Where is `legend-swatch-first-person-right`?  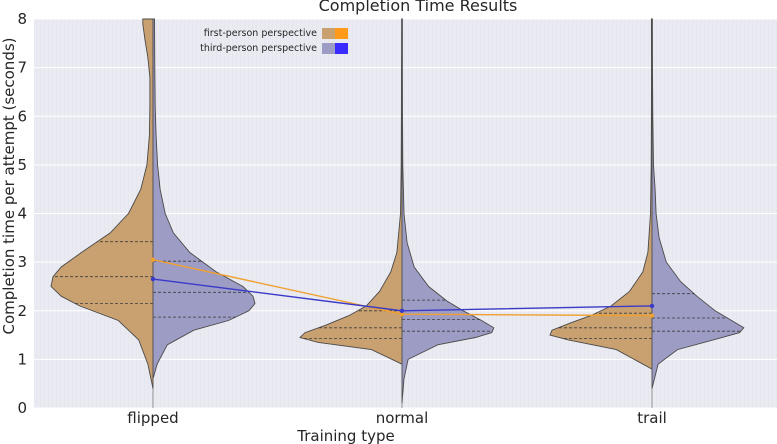
legend-swatch-first-person-right is located at coordinates (341, 33).